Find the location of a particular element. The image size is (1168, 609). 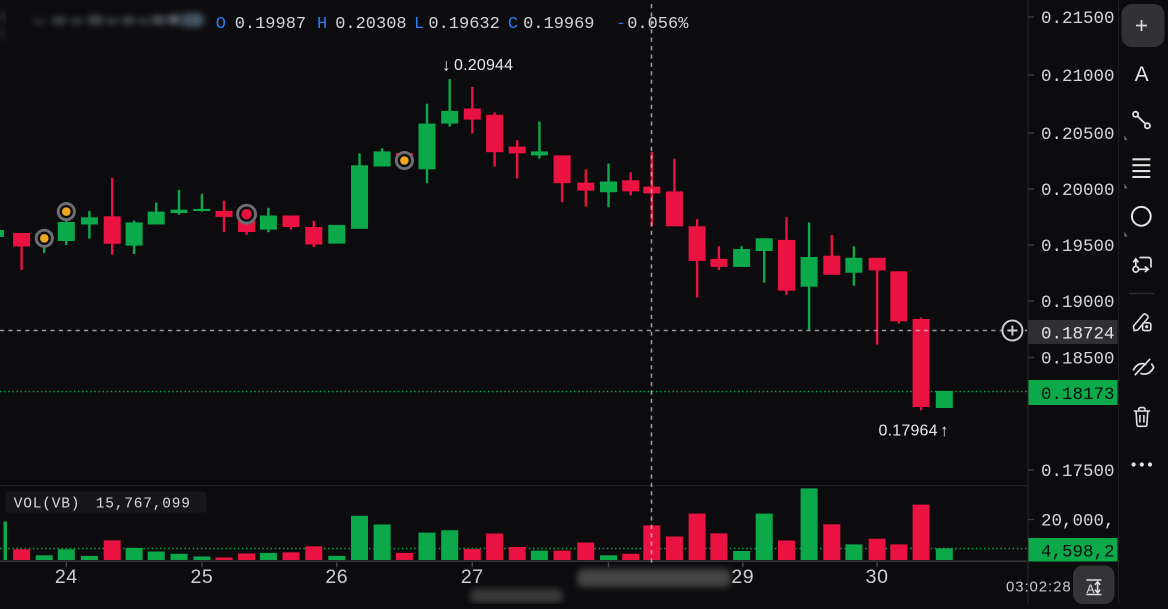

svg-text: VOL(VB) is located at coordinates (47, 505).